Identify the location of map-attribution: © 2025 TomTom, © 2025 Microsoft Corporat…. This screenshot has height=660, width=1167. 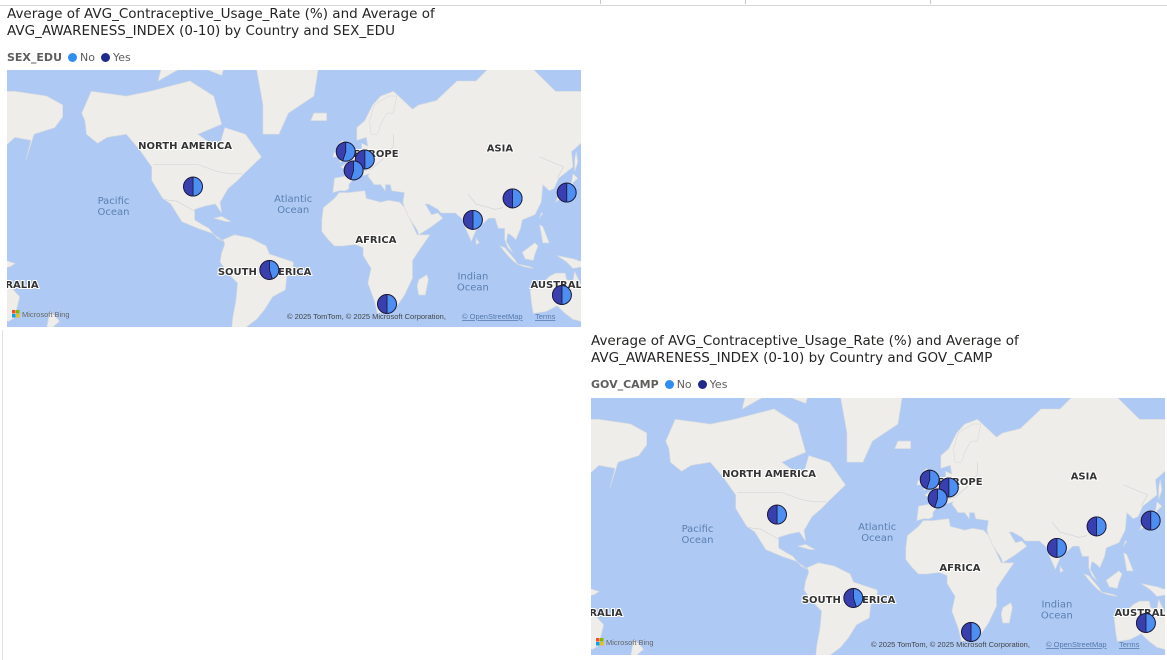
(950, 644).